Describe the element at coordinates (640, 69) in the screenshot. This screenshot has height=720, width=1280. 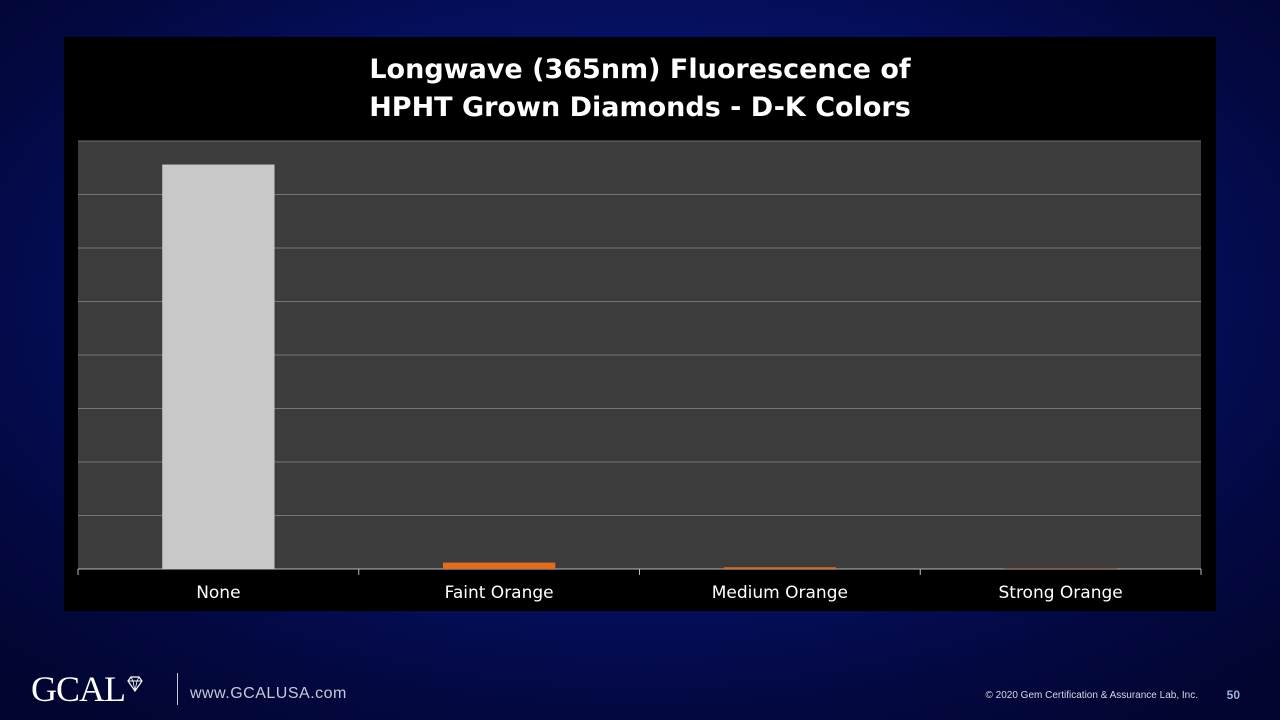
I see `chart-title-line-1: Longwave (365nm) Fluorescence of` at that location.